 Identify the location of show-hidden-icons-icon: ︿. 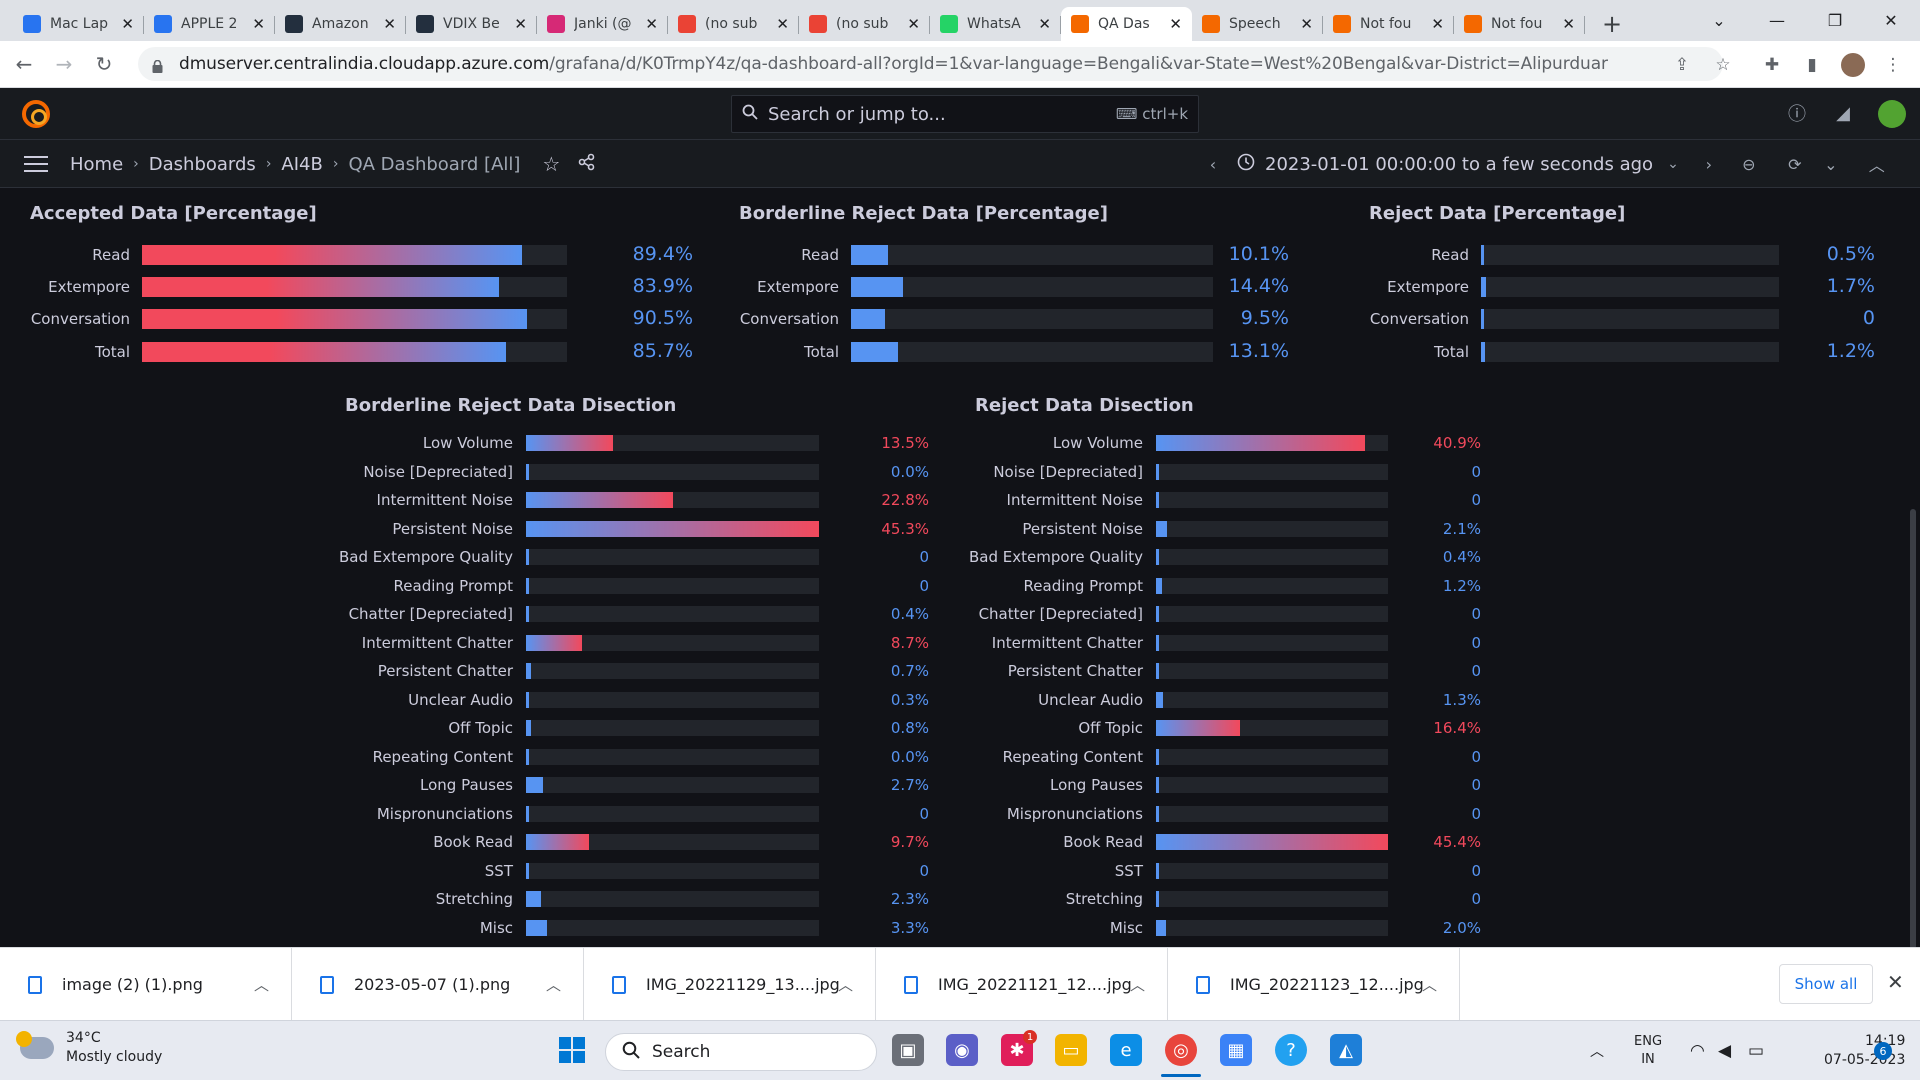
(1597, 1052).